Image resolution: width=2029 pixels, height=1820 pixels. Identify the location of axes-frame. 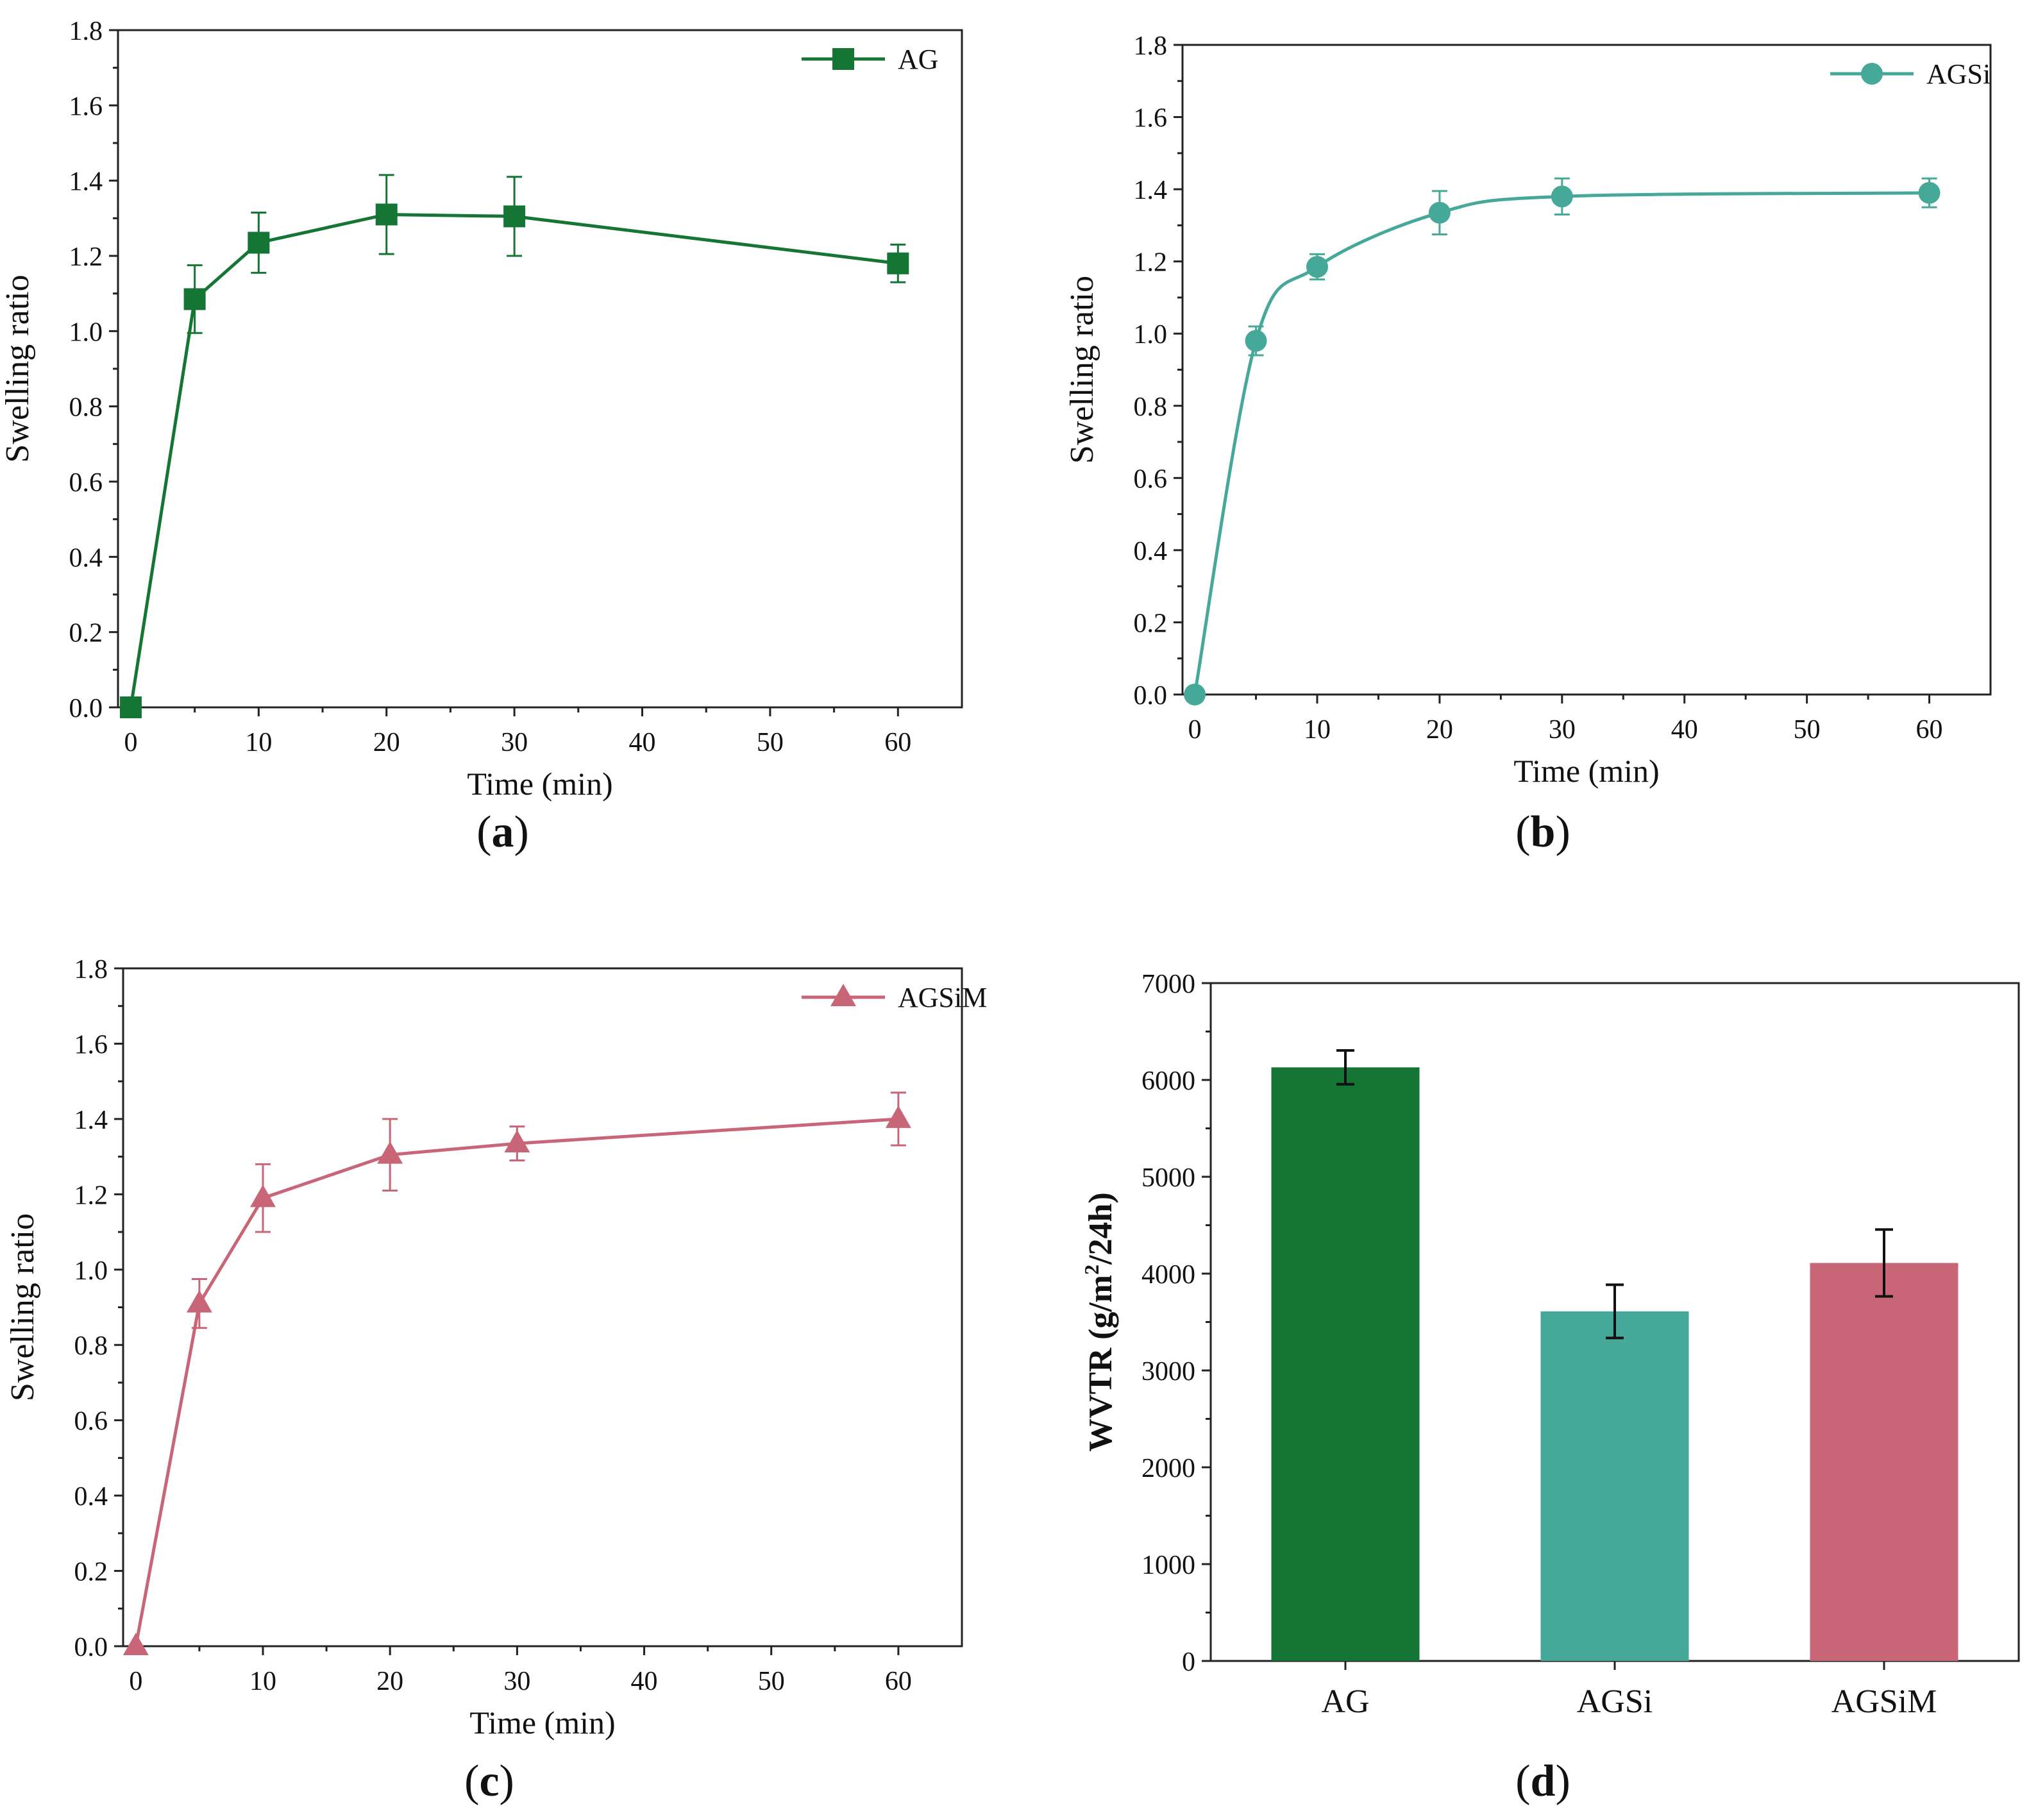
(1586, 370).